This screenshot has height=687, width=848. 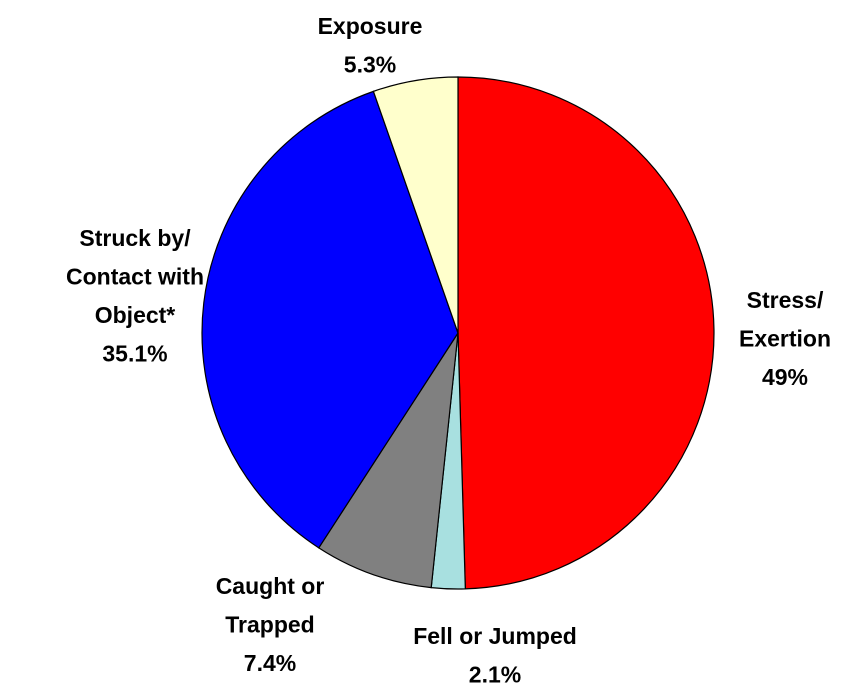 I want to click on slice-label: Trapped, so click(x=269, y=625).